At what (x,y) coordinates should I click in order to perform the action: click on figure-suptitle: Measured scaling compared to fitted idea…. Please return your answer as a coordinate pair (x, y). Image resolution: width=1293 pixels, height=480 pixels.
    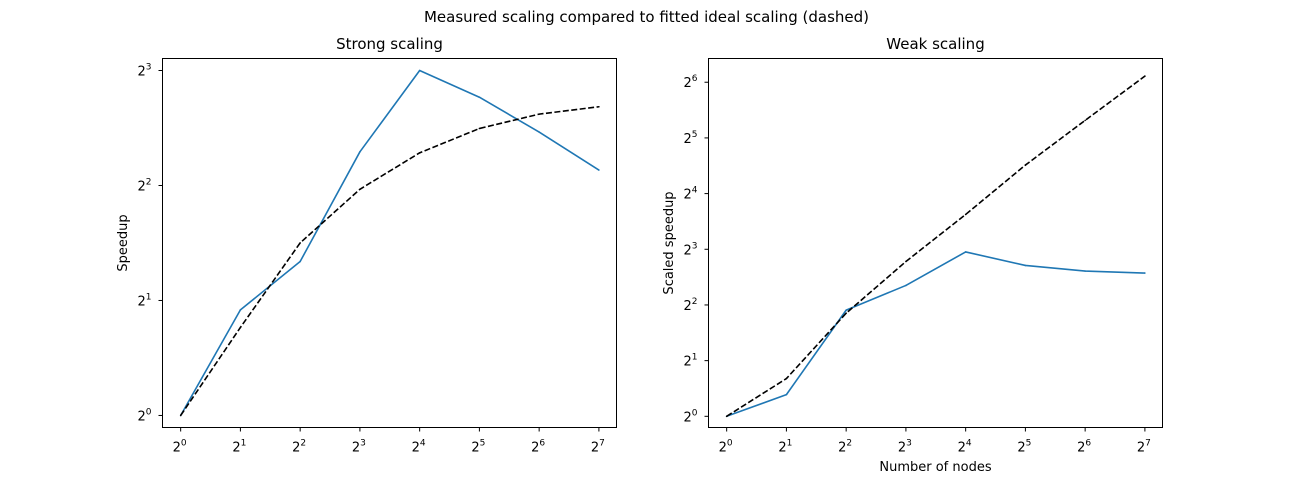
    Looking at the image, I should click on (646, 17).